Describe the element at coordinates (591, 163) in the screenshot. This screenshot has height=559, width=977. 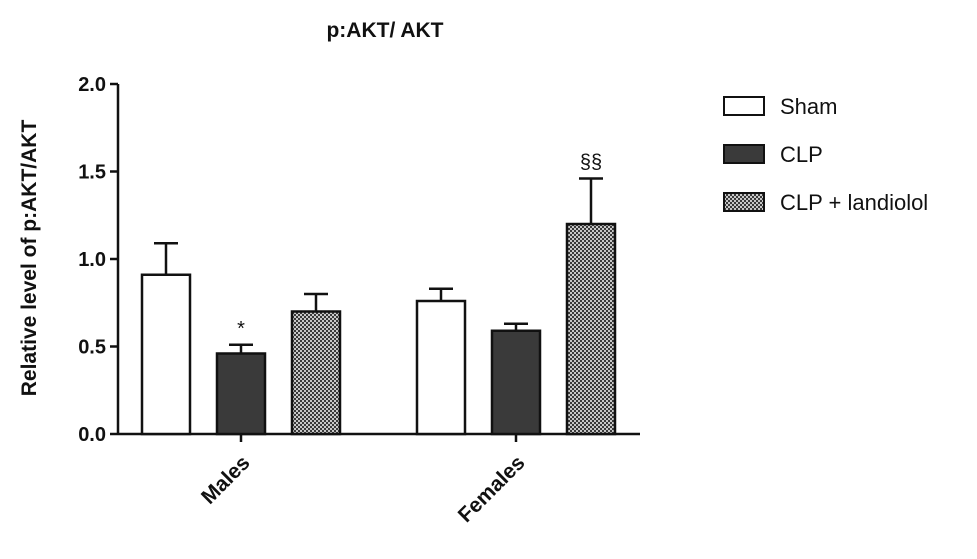
I see `significance-marker: §§` at that location.